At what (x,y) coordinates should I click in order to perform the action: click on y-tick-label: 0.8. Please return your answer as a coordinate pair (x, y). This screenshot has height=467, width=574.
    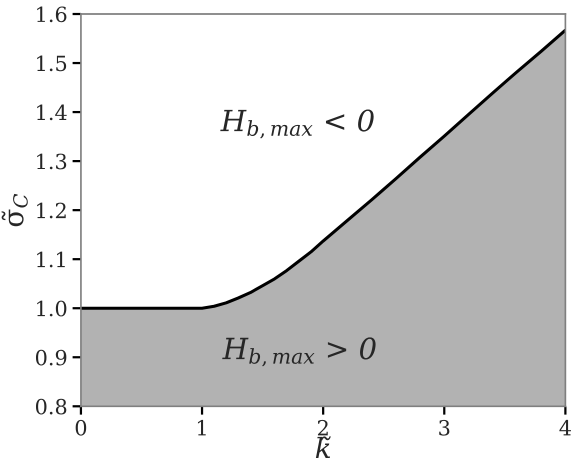
    Looking at the image, I should click on (51, 406).